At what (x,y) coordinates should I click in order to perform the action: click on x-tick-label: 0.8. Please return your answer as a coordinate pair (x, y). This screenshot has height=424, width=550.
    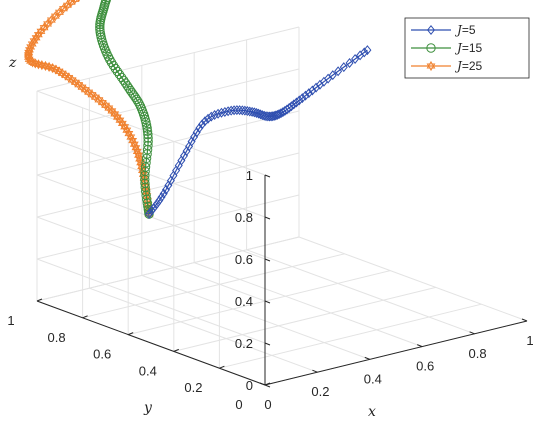
    Looking at the image, I should click on (478, 353).